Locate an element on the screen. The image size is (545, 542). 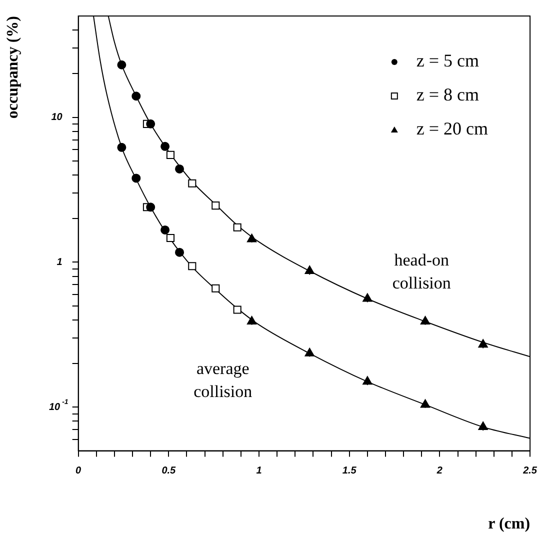
x-tick-label: 1 is located at coordinates (259, 471).